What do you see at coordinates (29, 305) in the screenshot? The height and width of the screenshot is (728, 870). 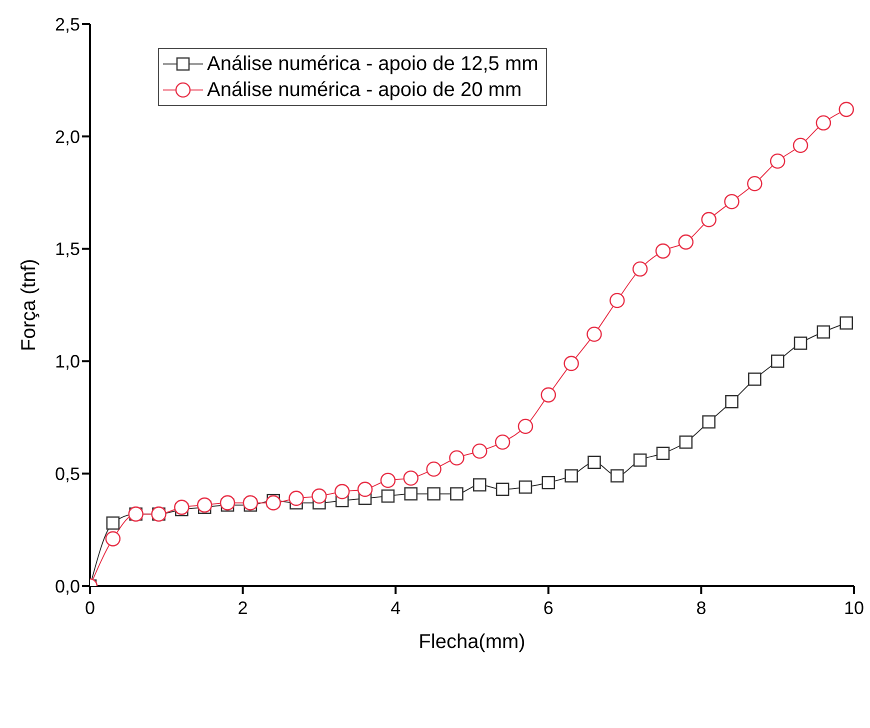 I see `y-axis-title: Força (tnf)` at bounding box center [29, 305].